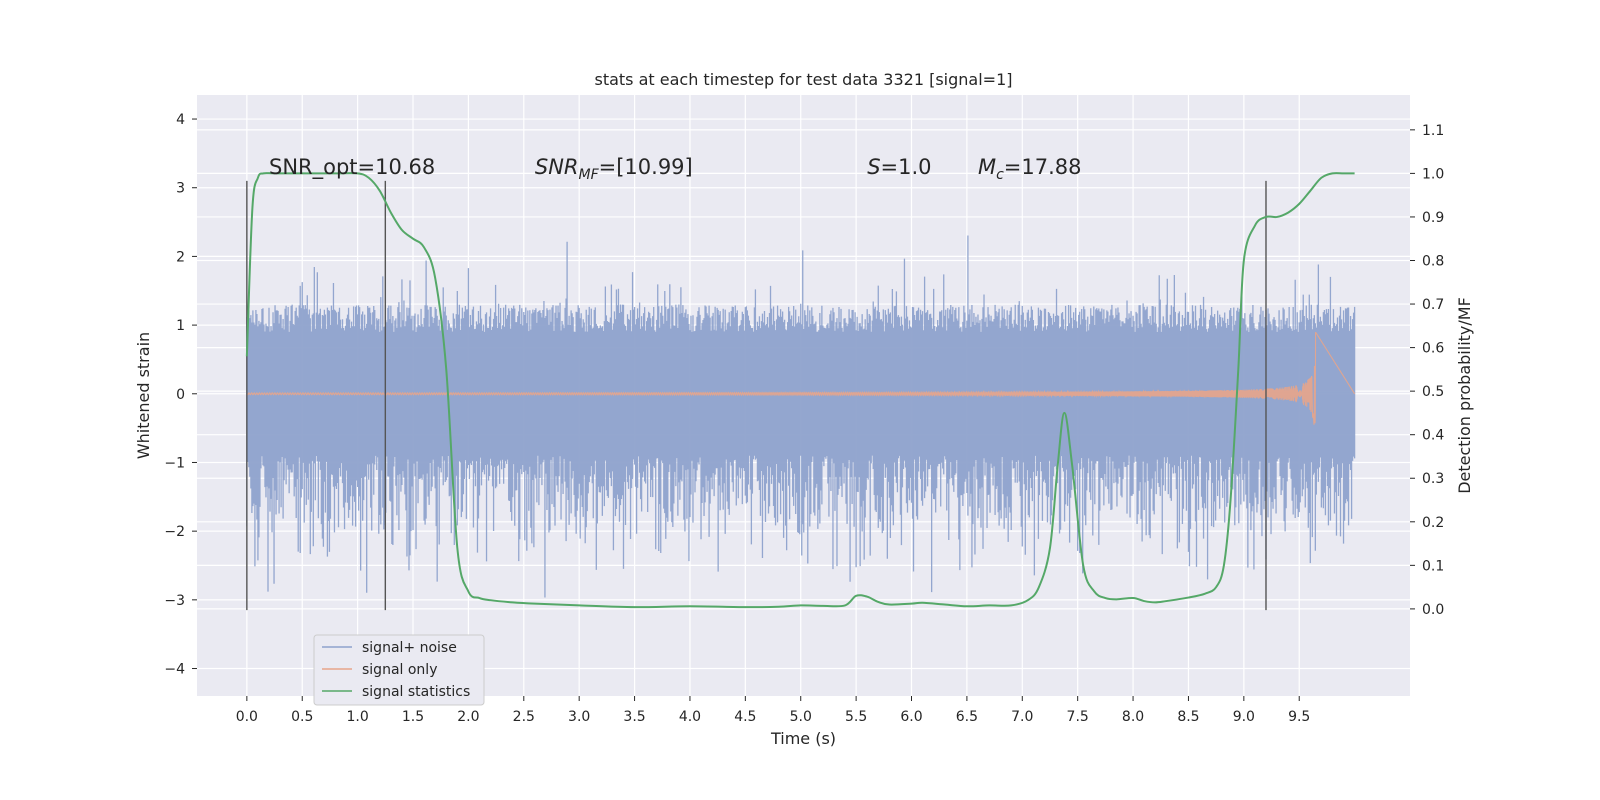 This screenshot has height=800, width=1600. I want to click on annotation-mc-value: =17.88, so click(1043, 167).